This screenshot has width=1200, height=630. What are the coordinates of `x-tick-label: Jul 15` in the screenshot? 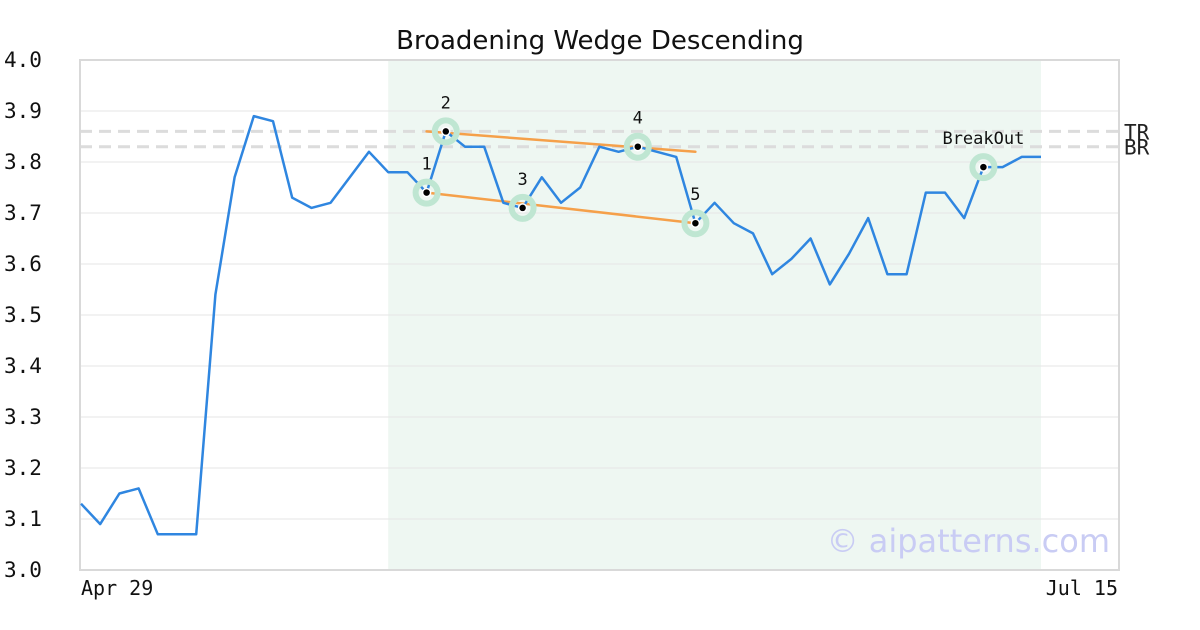 It's located at (1082, 588).